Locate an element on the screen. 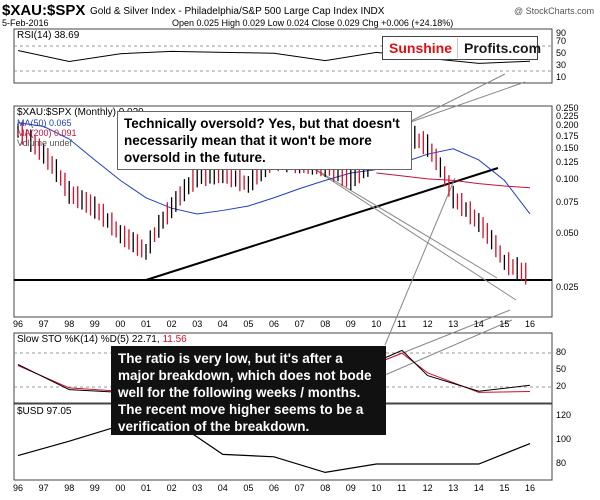 The image size is (600, 500). rsi-tick-30: 30 is located at coordinates (561, 65).